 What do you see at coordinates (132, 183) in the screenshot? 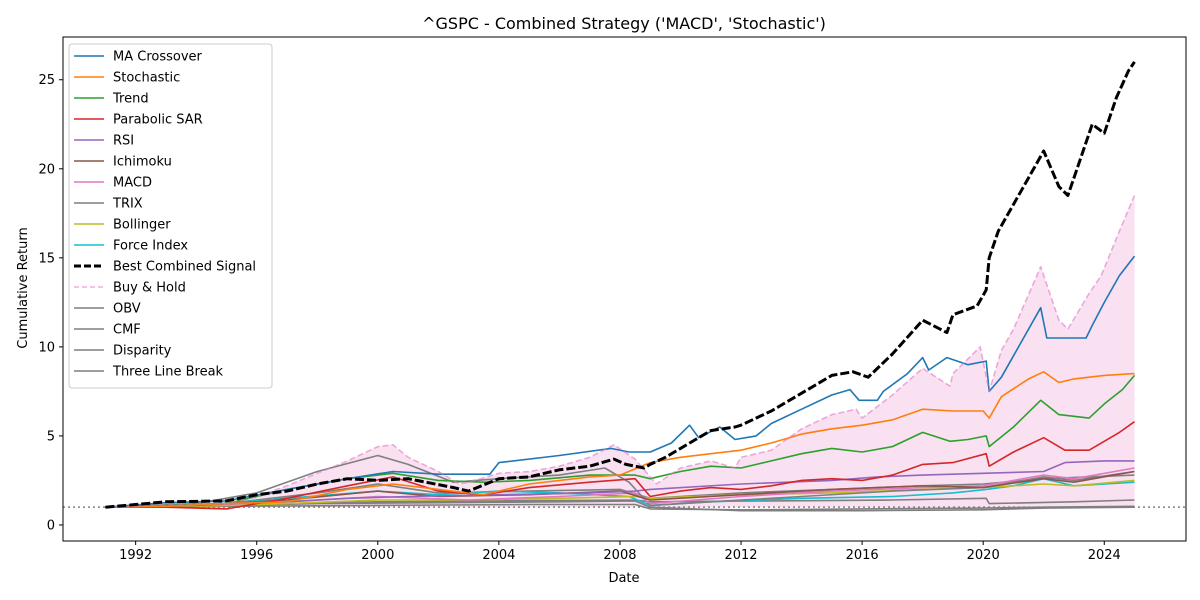
I see `legend-label-macd: MACD` at bounding box center [132, 183].